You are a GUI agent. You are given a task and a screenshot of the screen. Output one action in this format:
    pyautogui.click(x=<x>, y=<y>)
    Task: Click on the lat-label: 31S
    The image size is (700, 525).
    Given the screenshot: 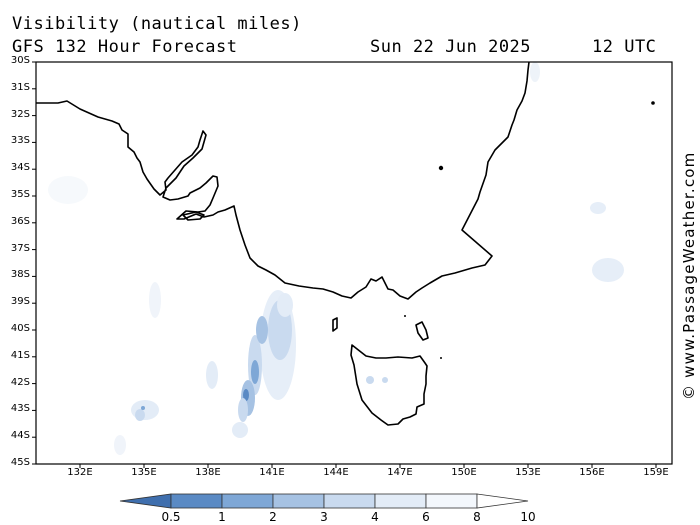 What is the action you would take?
    pyautogui.click(x=20, y=87)
    